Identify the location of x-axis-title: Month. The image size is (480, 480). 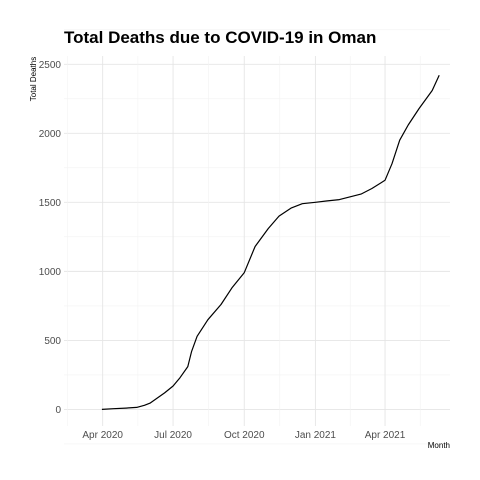
(439, 445).